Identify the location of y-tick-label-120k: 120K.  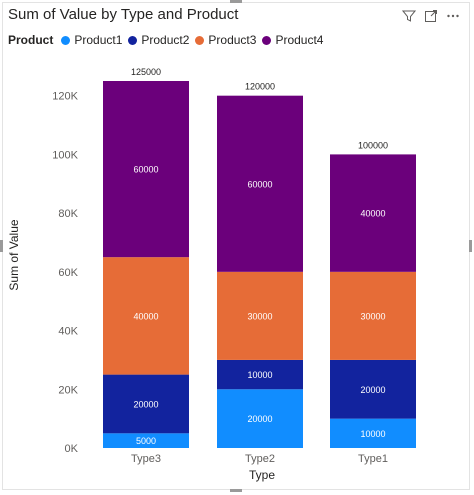
(65, 97).